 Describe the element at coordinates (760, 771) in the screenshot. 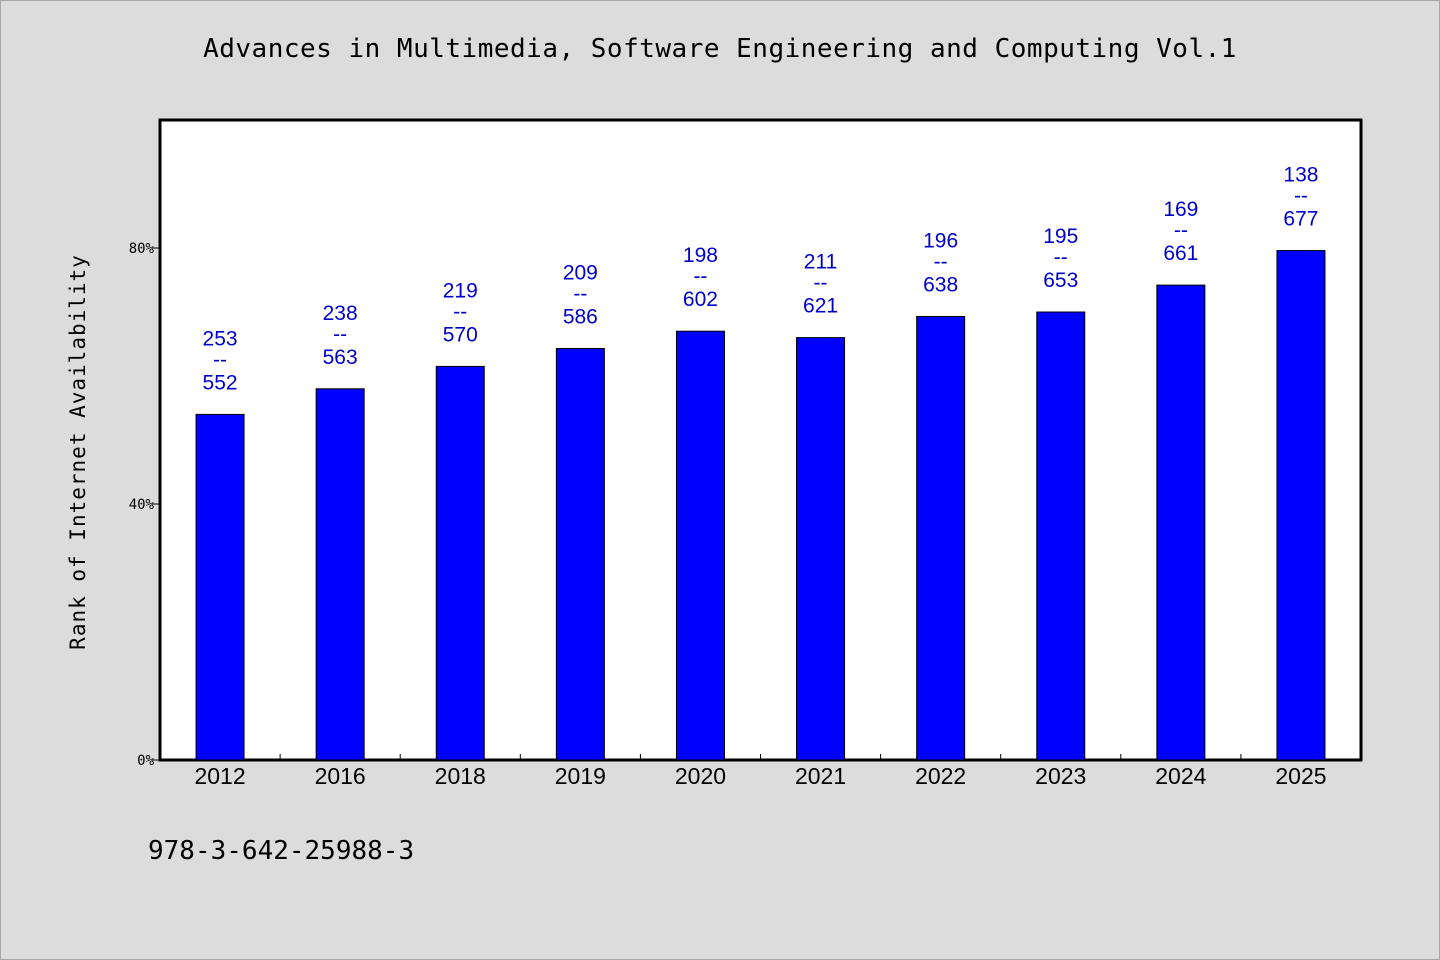

I see `x-axis: 2012 2016 2018 2019 2020 2021 2022 2023 2024 2025` at that location.